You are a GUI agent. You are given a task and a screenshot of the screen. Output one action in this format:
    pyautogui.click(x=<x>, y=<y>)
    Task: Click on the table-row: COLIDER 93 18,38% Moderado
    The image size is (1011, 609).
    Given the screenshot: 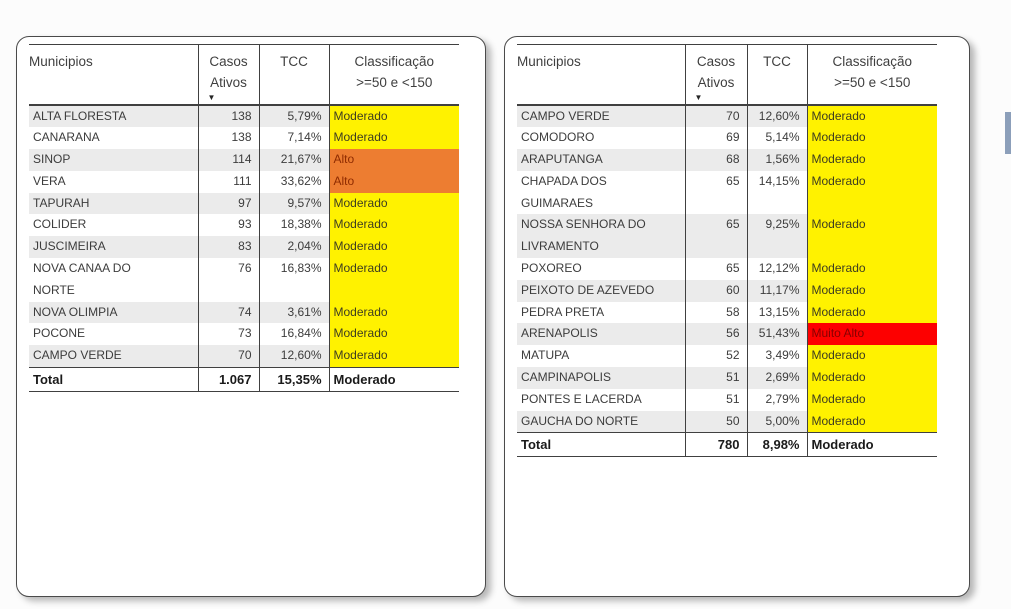 What is the action you would take?
    pyautogui.click(x=244, y=225)
    